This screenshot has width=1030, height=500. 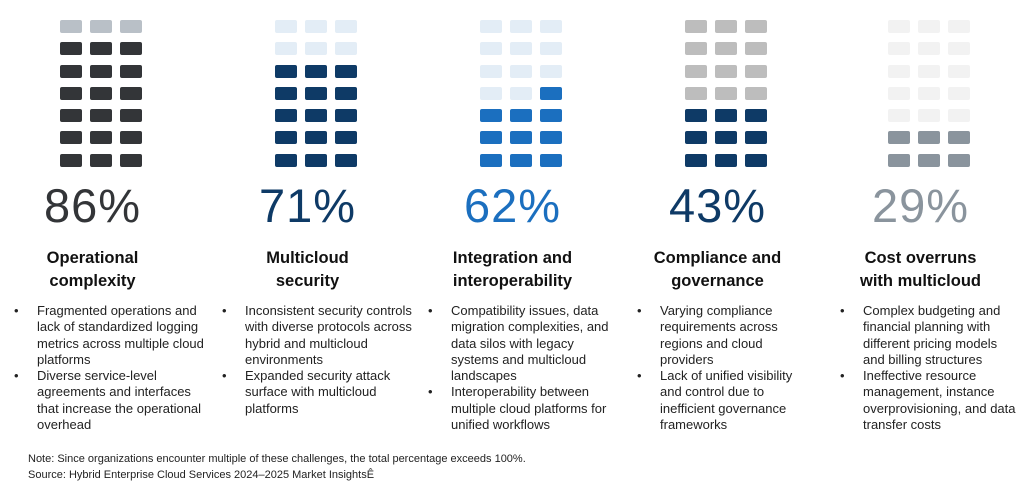 I want to click on category-title: Cost overruns with multicloud, so click(x=920, y=270).